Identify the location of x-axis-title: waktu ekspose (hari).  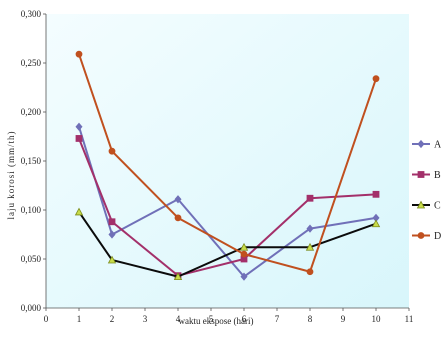
(216, 321).